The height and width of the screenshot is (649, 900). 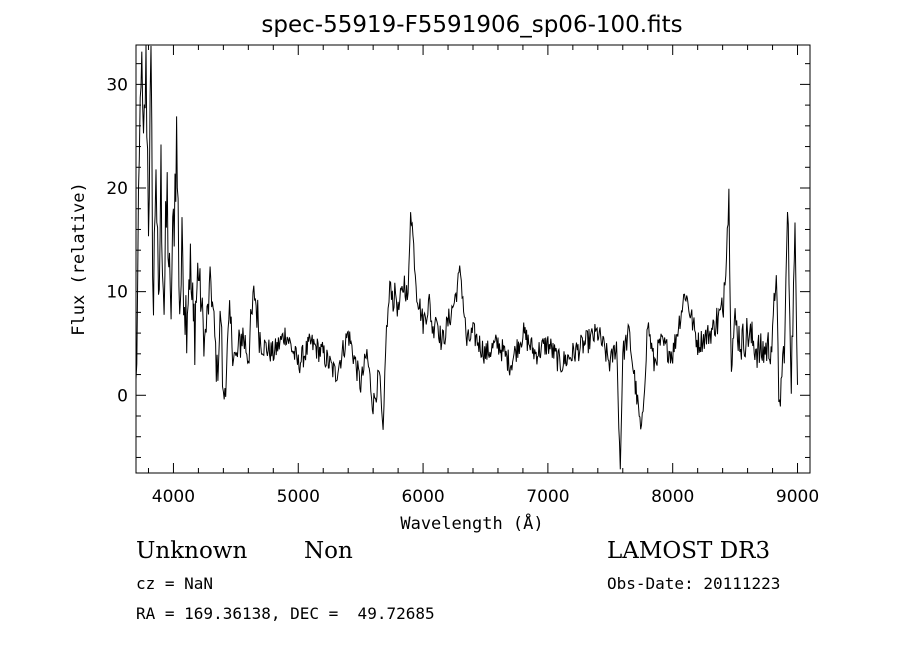 What do you see at coordinates (422, 497) in the screenshot?
I see `x-tick-label: 6000` at bounding box center [422, 497].